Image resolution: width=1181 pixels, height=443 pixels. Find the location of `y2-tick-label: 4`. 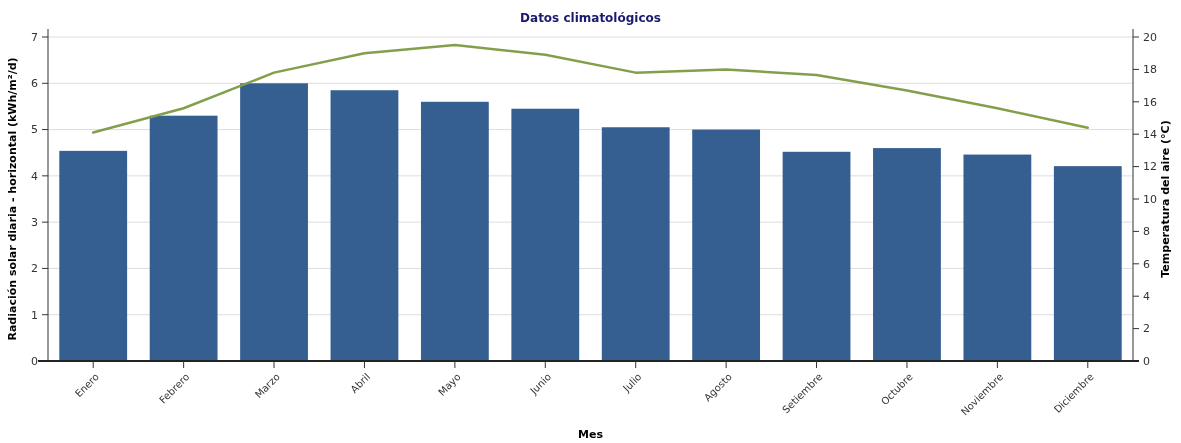

y2-tick-label: 4 is located at coordinates (1146, 297).